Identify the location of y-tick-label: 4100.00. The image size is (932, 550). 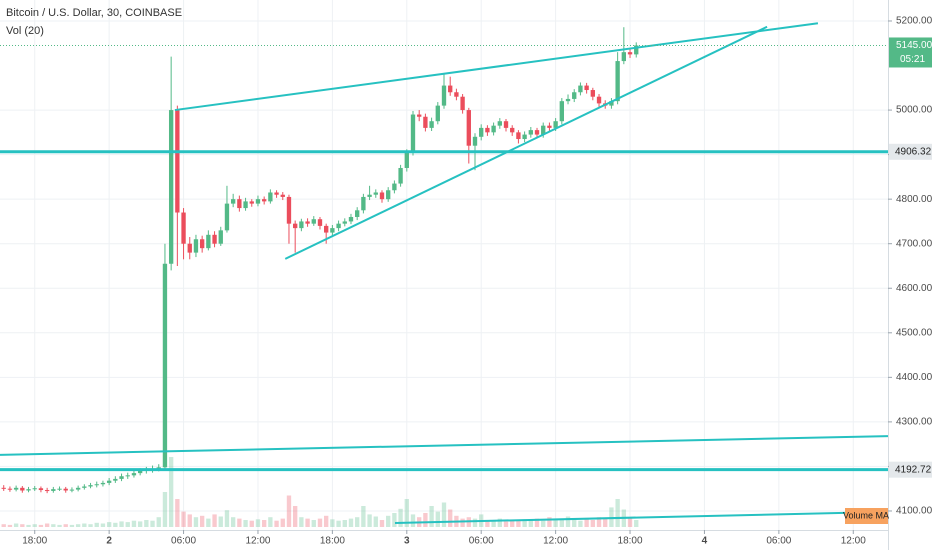
(914, 511).